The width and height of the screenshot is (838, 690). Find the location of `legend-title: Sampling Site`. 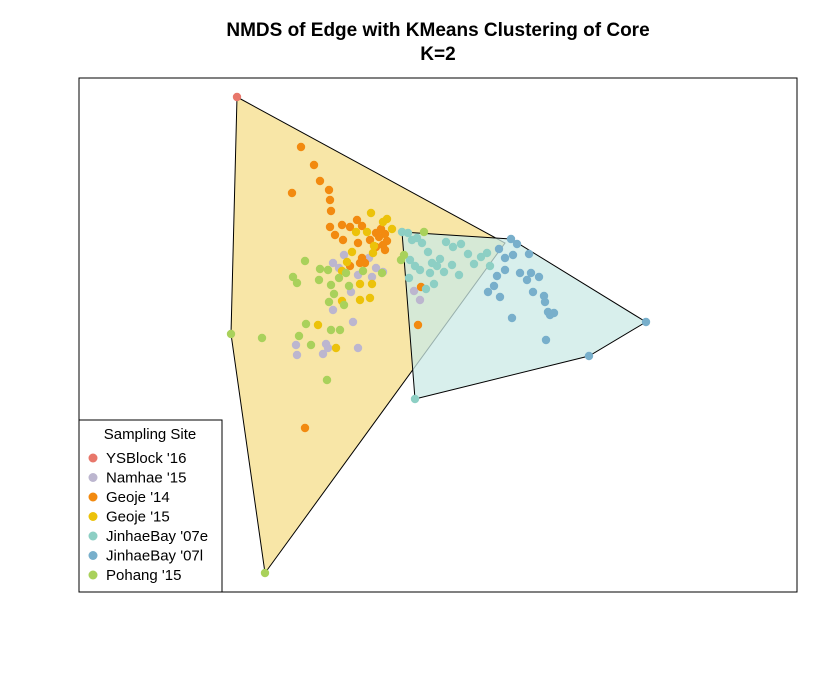

legend-title: Sampling Site is located at coordinates (150, 434).